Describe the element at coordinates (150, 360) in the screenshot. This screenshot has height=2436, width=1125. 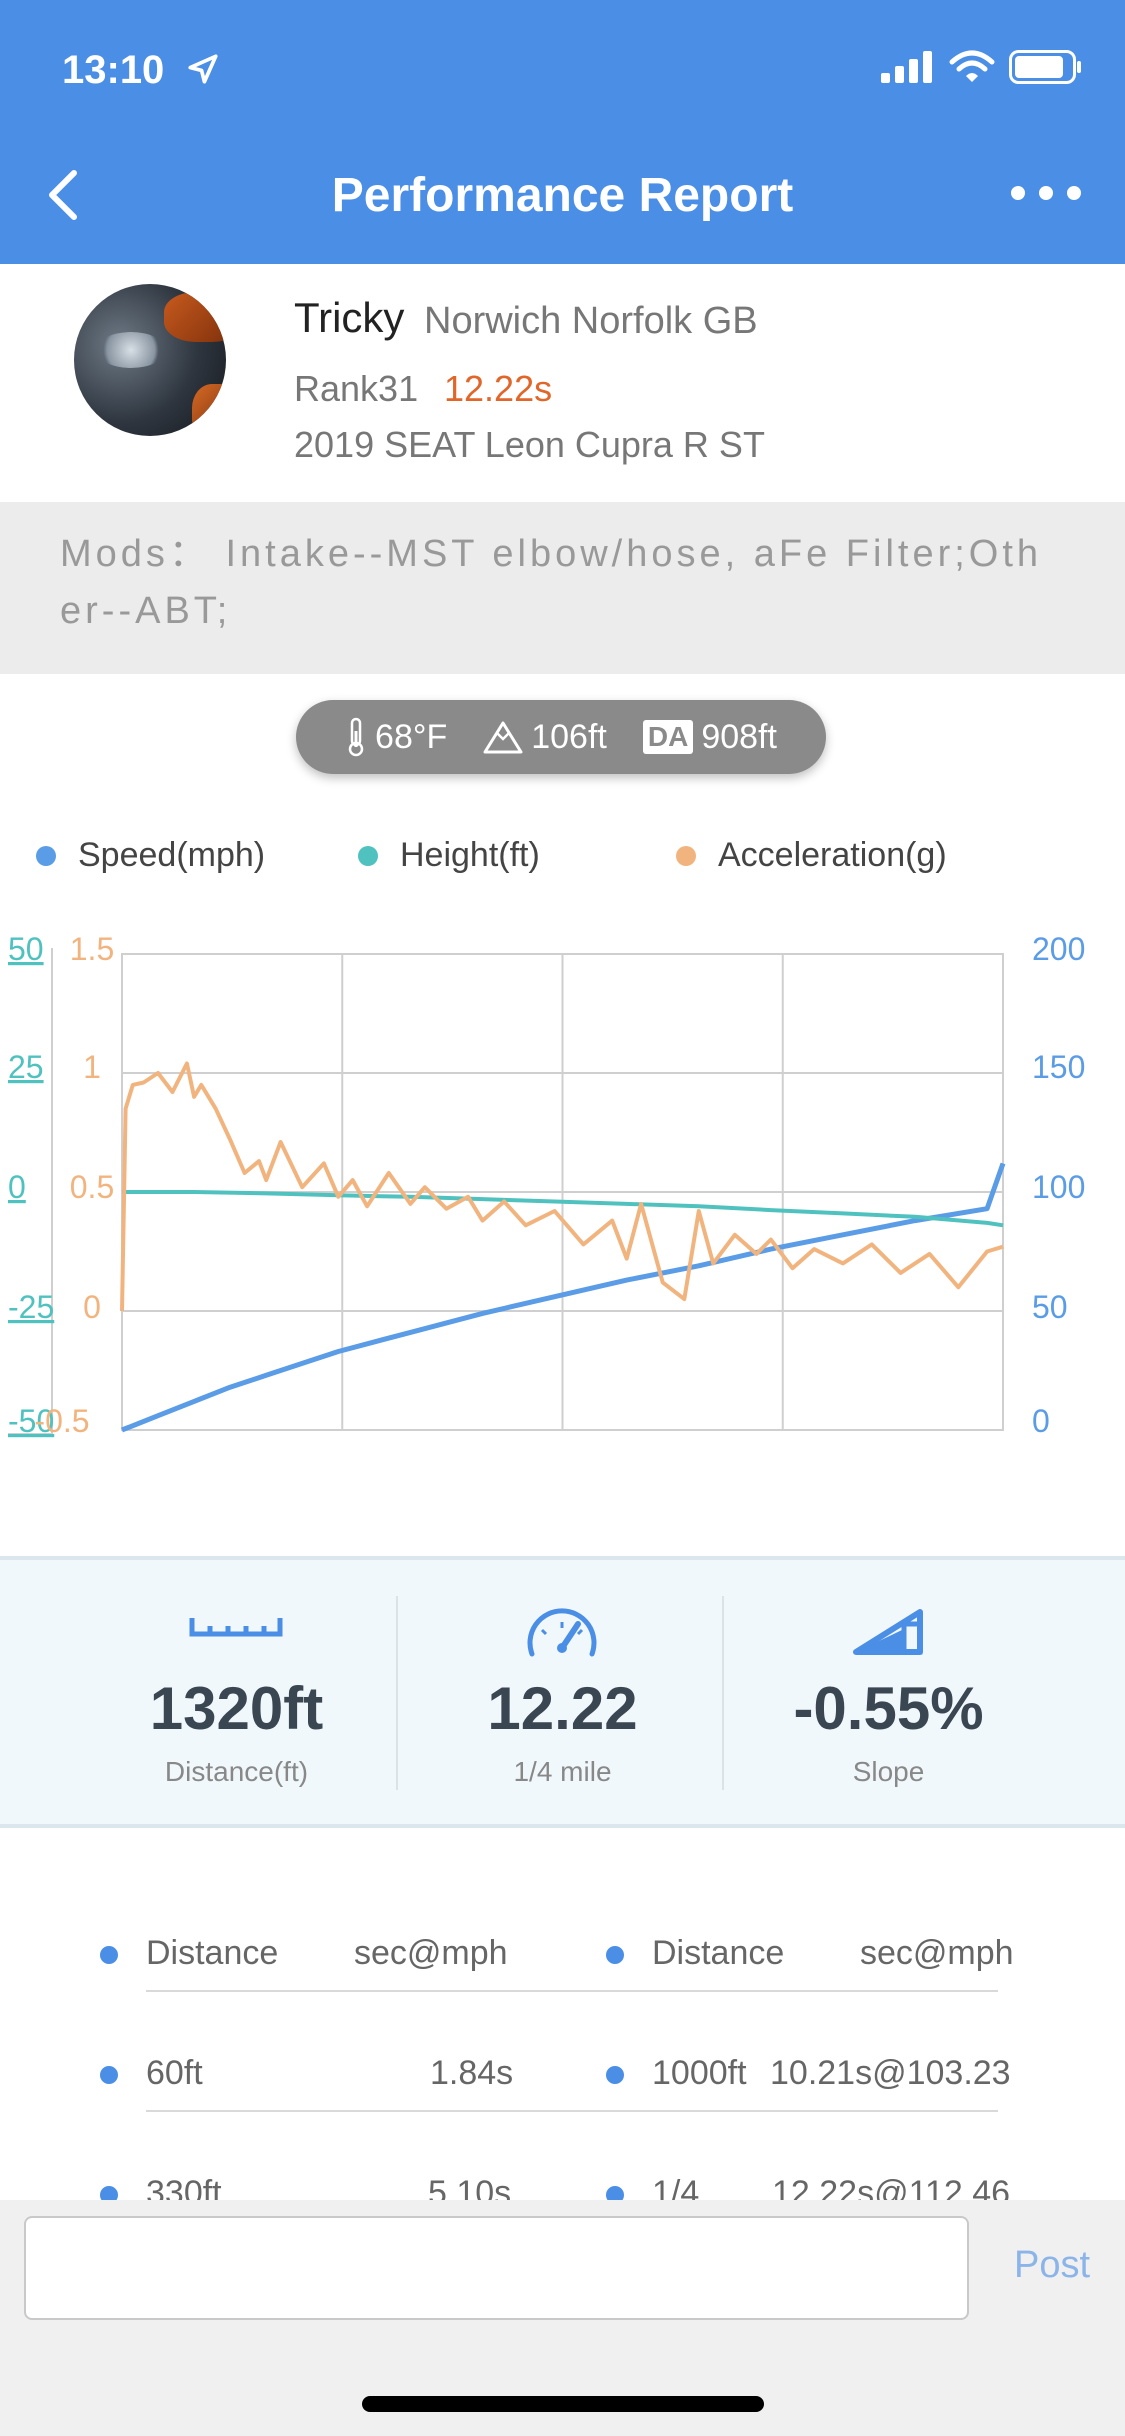
I see `avatar` at that location.